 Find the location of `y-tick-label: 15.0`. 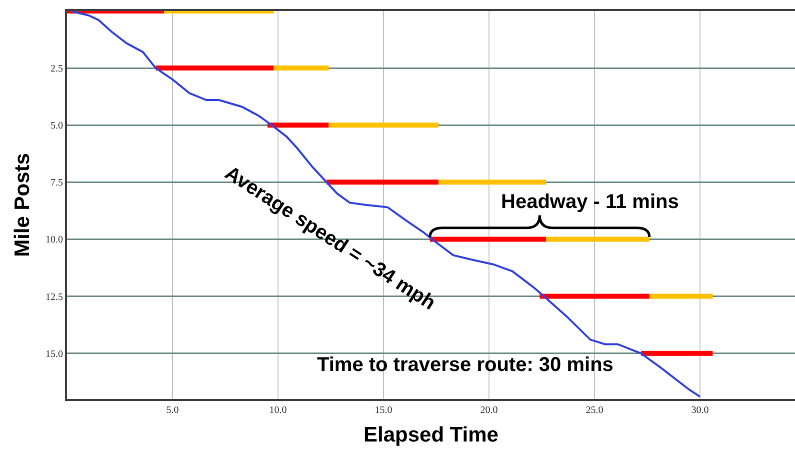

y-tick-label: 15.0 is located at coordinates (54, 354).